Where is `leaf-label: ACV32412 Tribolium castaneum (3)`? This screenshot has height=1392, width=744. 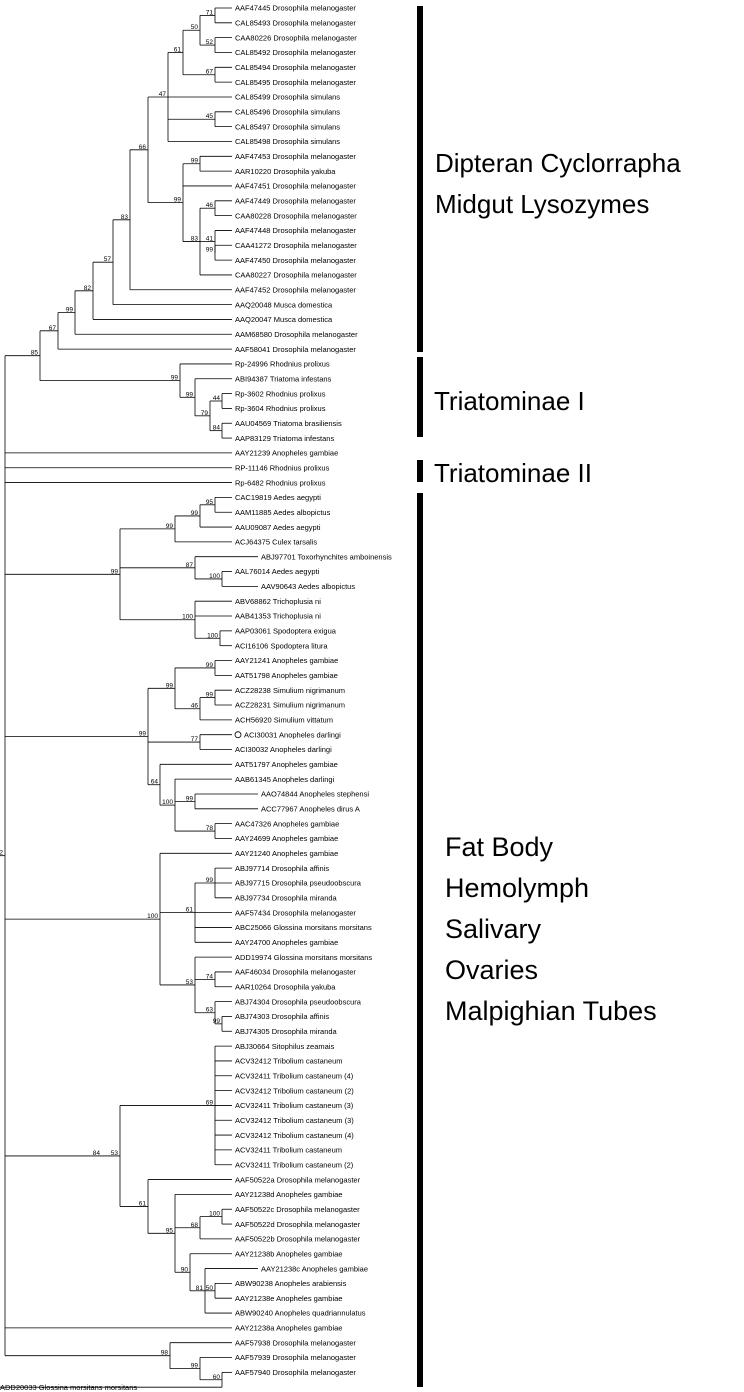 leaf-label: ACV32412 Tribolium castaneum (3) is located at coordinates (294, 1120).